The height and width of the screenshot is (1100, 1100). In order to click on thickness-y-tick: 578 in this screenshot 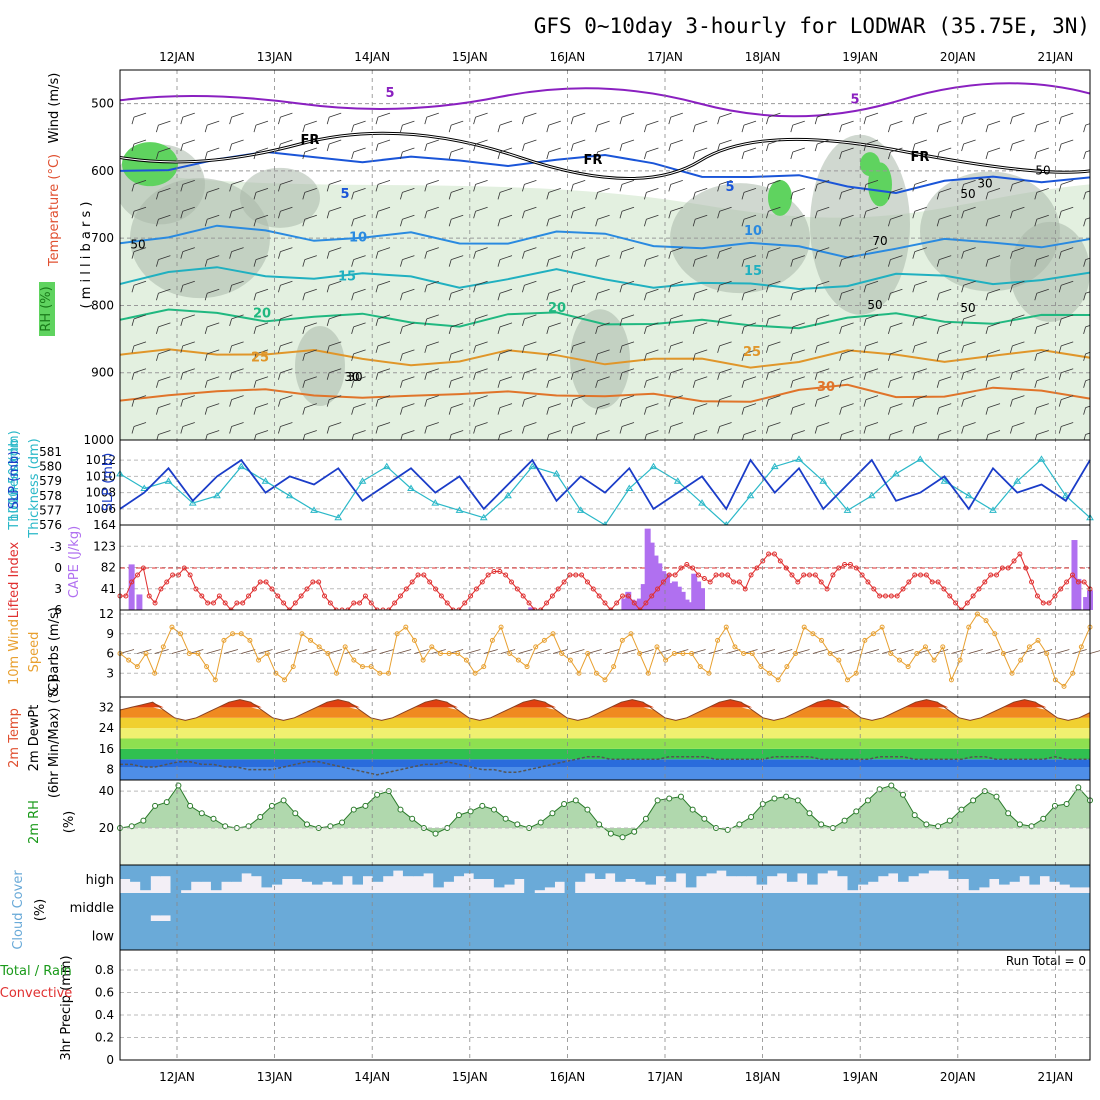, I will do `click(50, 496)`.